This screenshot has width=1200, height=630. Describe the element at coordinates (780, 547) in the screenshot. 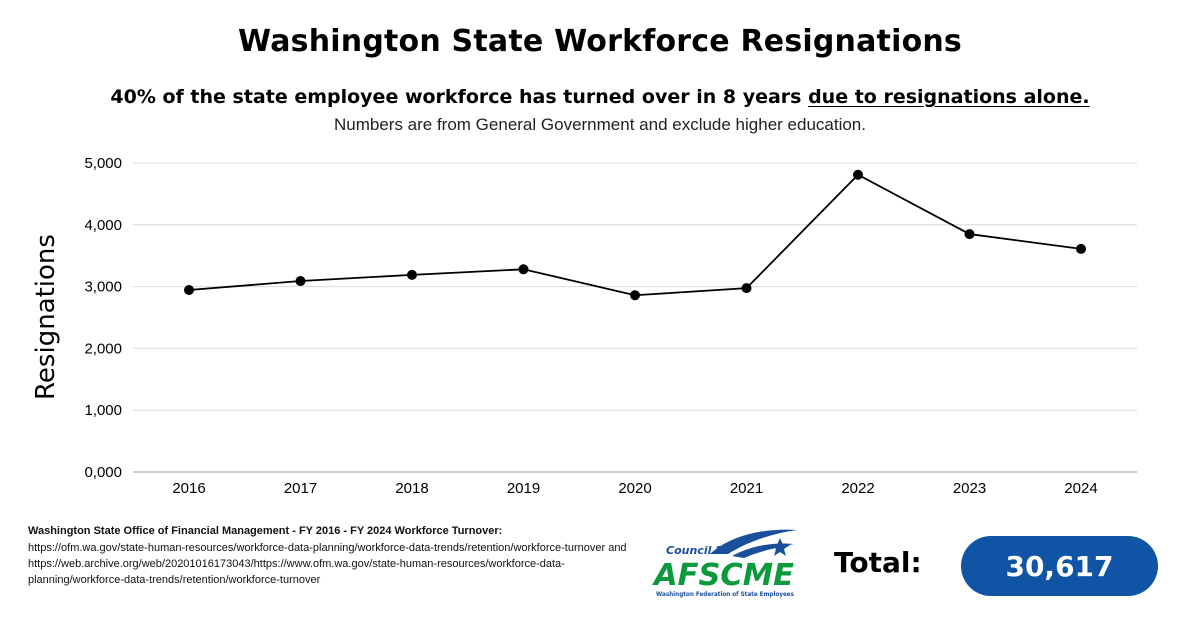

I see `logo-star-icon` at that location.